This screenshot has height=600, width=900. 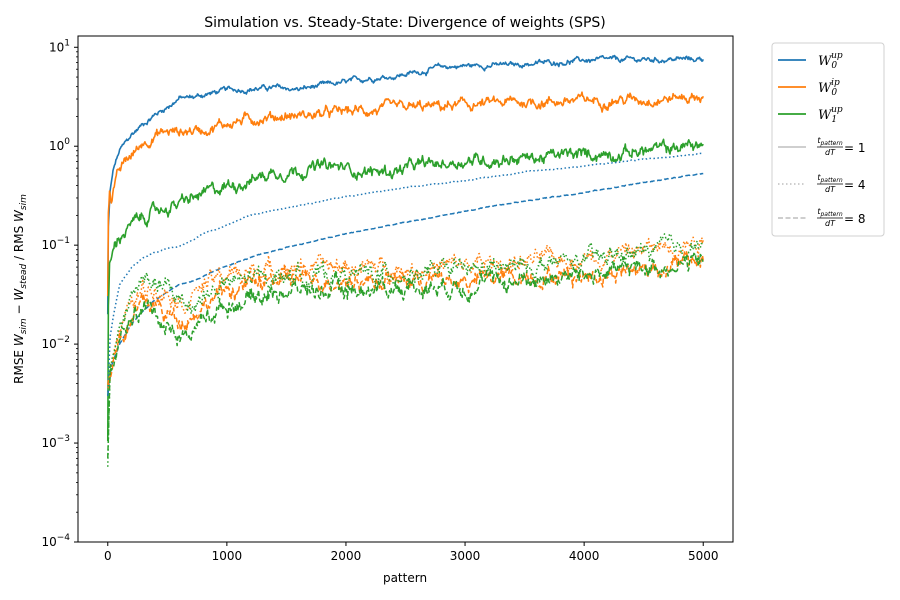 What do you see at coordinates (411, 552) in the screenshot?
I see `x-axis: 0 1000 2000 3000 4000 5000` at bounding box center [411, 552].